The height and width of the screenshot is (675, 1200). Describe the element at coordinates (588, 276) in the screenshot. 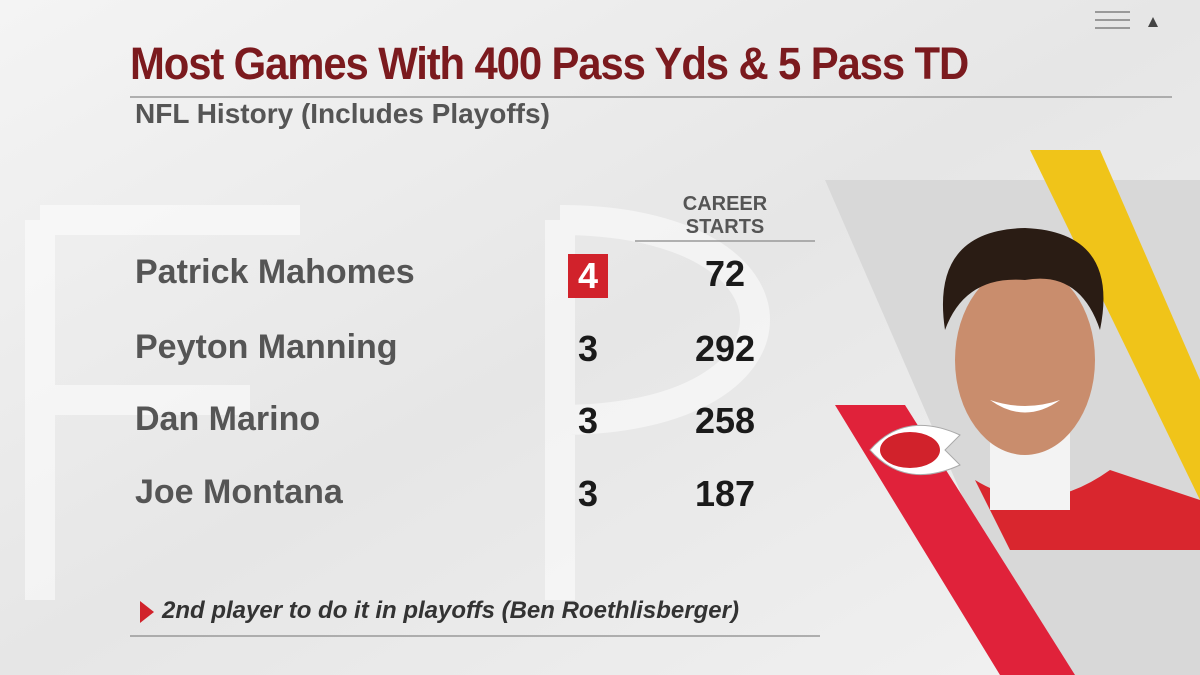

I see `games-count: 4` at that location.